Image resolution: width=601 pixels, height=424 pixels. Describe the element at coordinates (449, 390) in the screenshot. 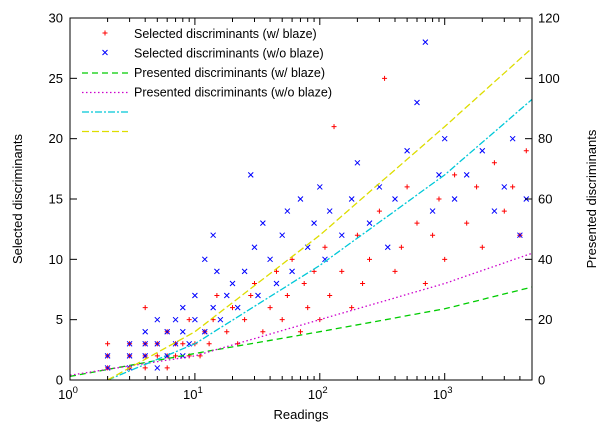

I see `x-tick-exponent: 3` at that location.